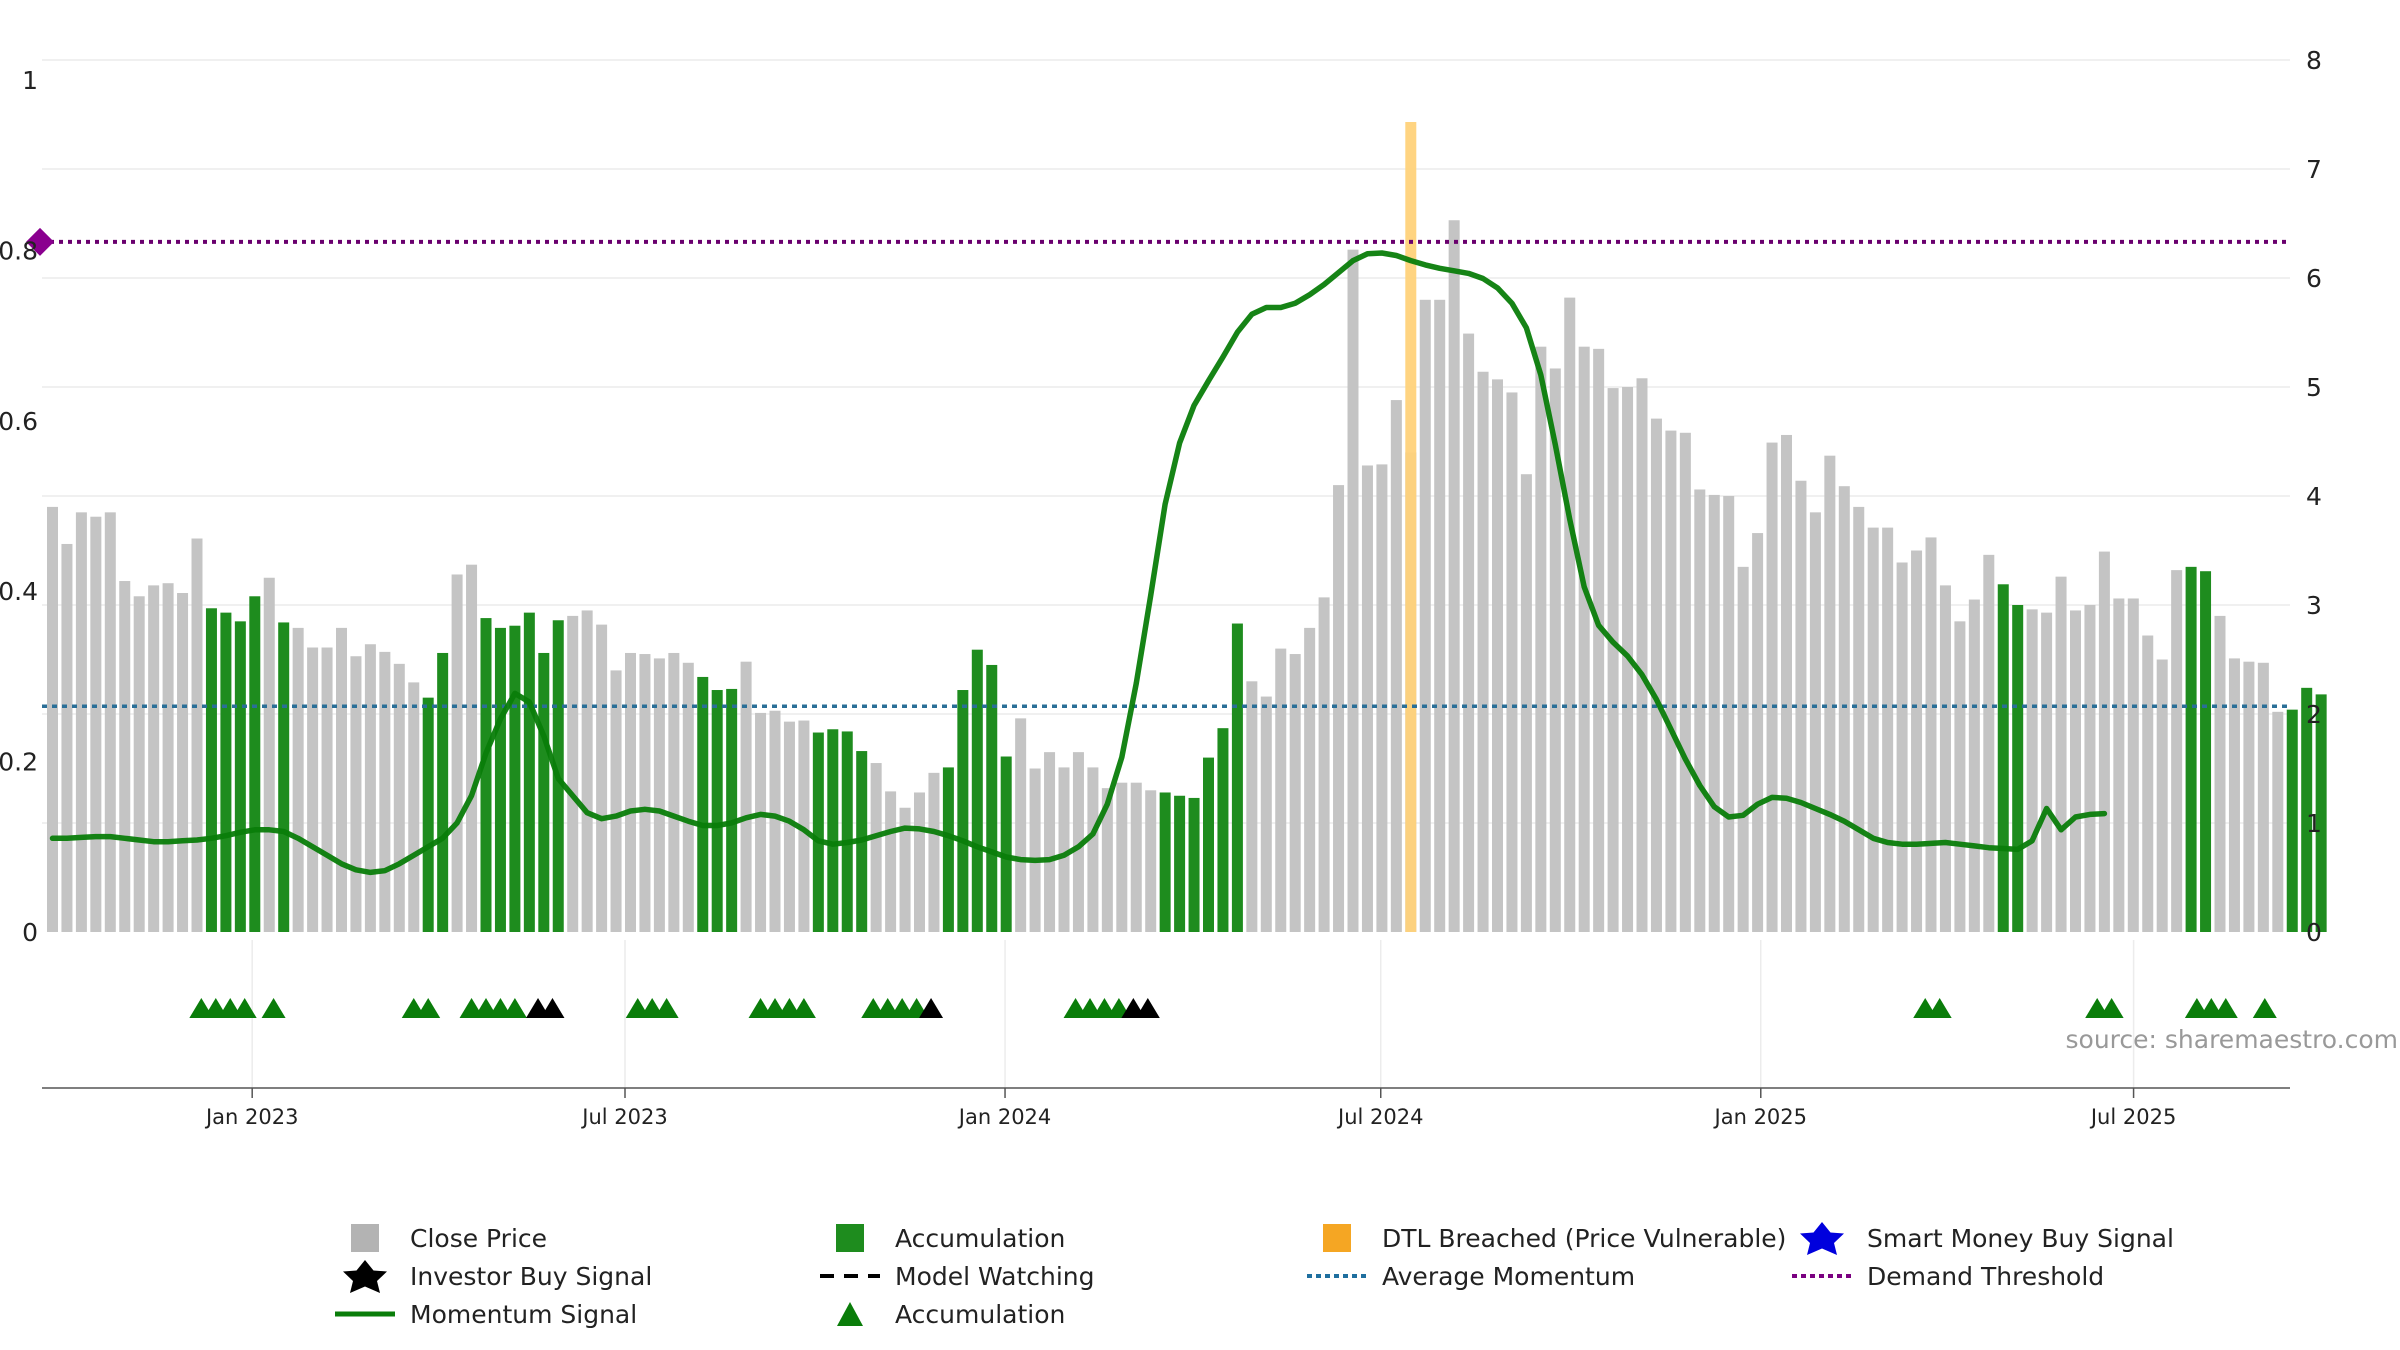 Image resolution: width=2400 pixels, height=1350 pixels. I want to click on right-axis-tick-label: 5, so click(2314, 387).